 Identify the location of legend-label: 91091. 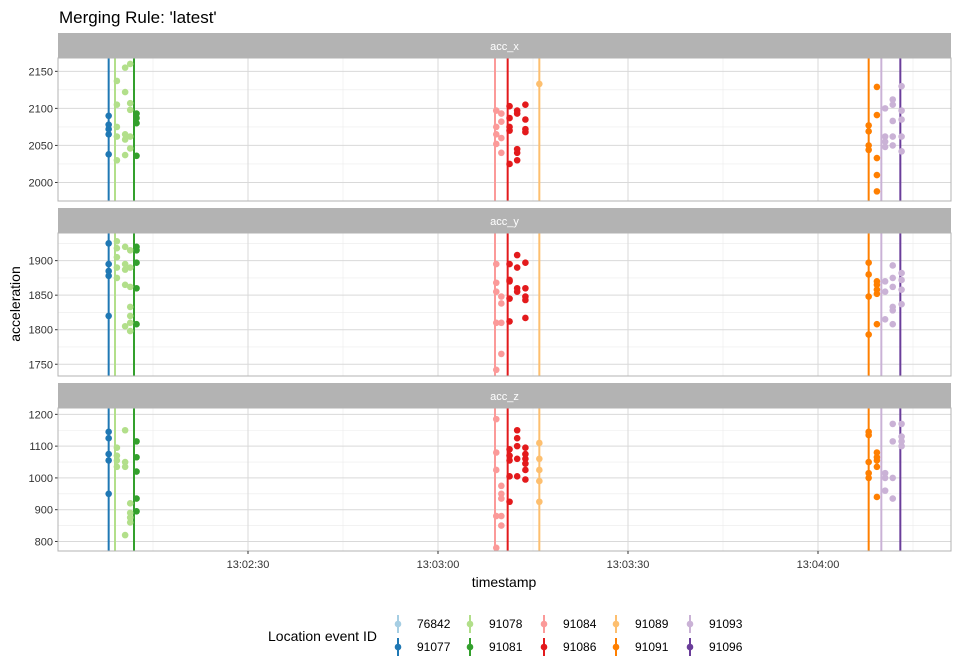
(652, 647).